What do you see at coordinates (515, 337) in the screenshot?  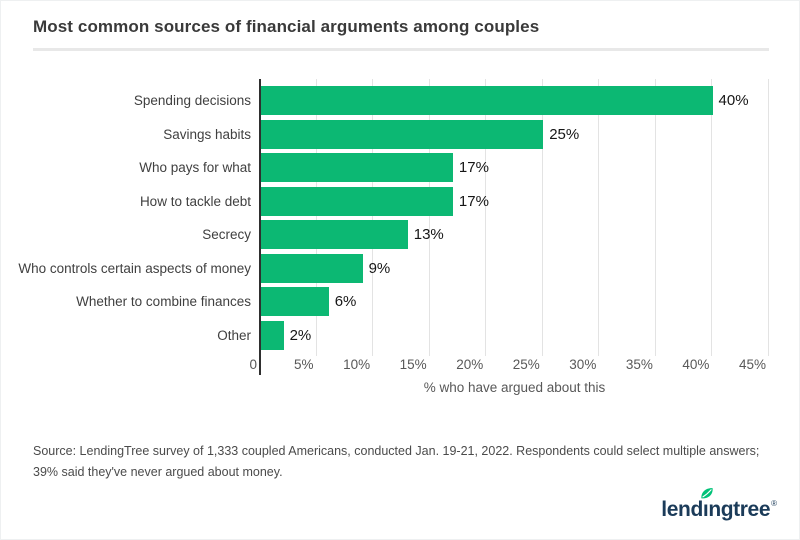 I see `bar-row: 2%` at bounding box center [515, 337].